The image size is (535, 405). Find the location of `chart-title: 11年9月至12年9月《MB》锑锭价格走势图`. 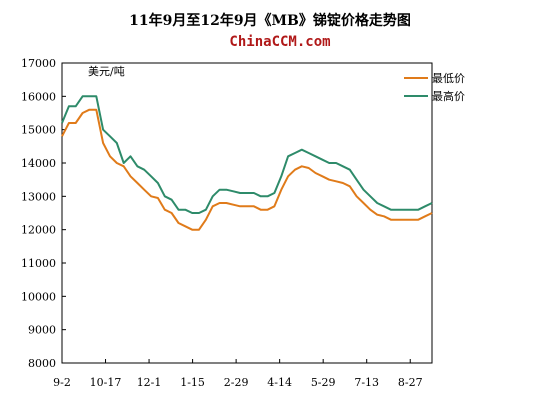

chart-title: 11年9月至12年9月《MB》锑锭价格走势图 is located at coordinates (270, 20).